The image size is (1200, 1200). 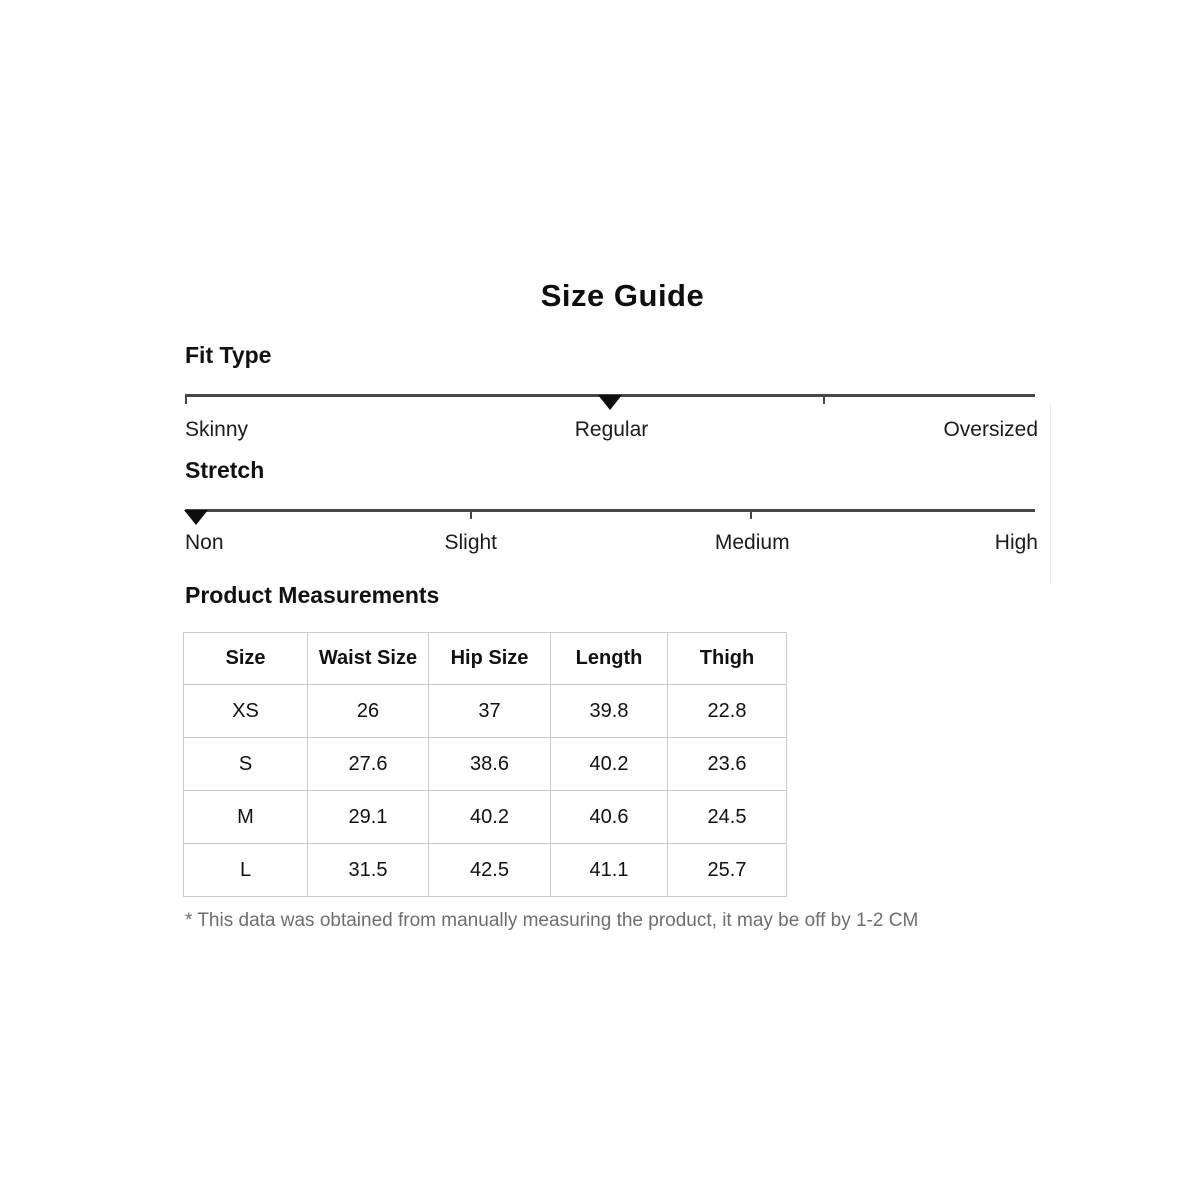 I want to click on fit-type-slider-track, so click(x=610, y=402).